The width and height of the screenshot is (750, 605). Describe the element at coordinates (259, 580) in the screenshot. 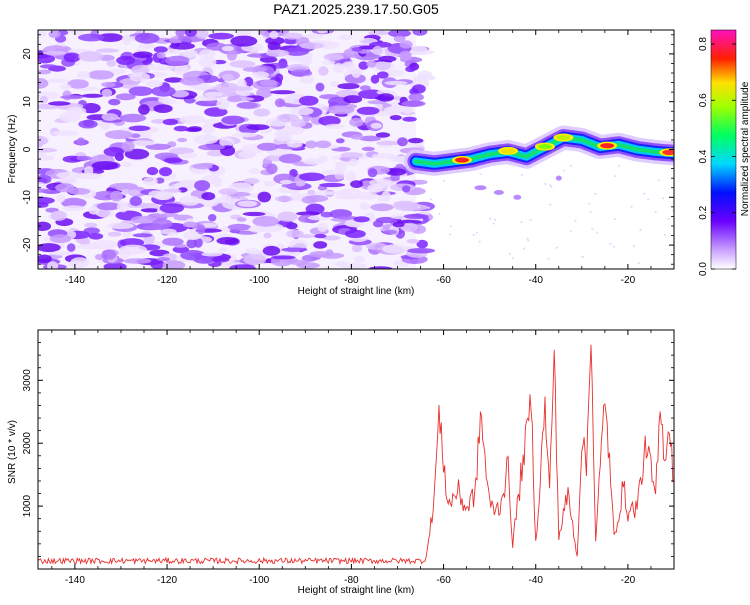

I see `x-tick-label: -100` at that location.